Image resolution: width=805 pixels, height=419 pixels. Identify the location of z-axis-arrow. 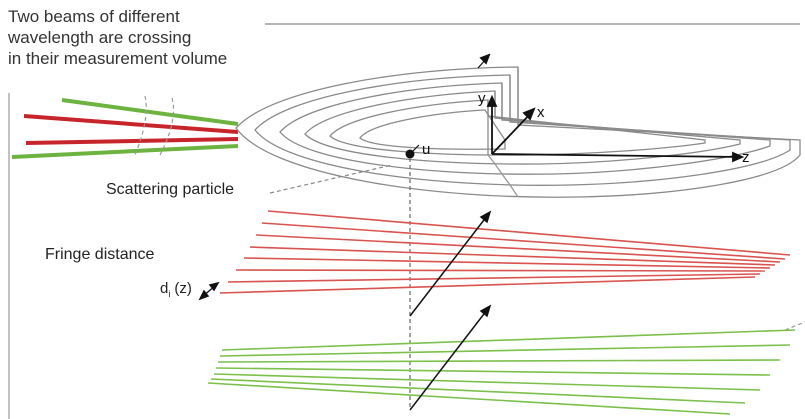
(738, 157).